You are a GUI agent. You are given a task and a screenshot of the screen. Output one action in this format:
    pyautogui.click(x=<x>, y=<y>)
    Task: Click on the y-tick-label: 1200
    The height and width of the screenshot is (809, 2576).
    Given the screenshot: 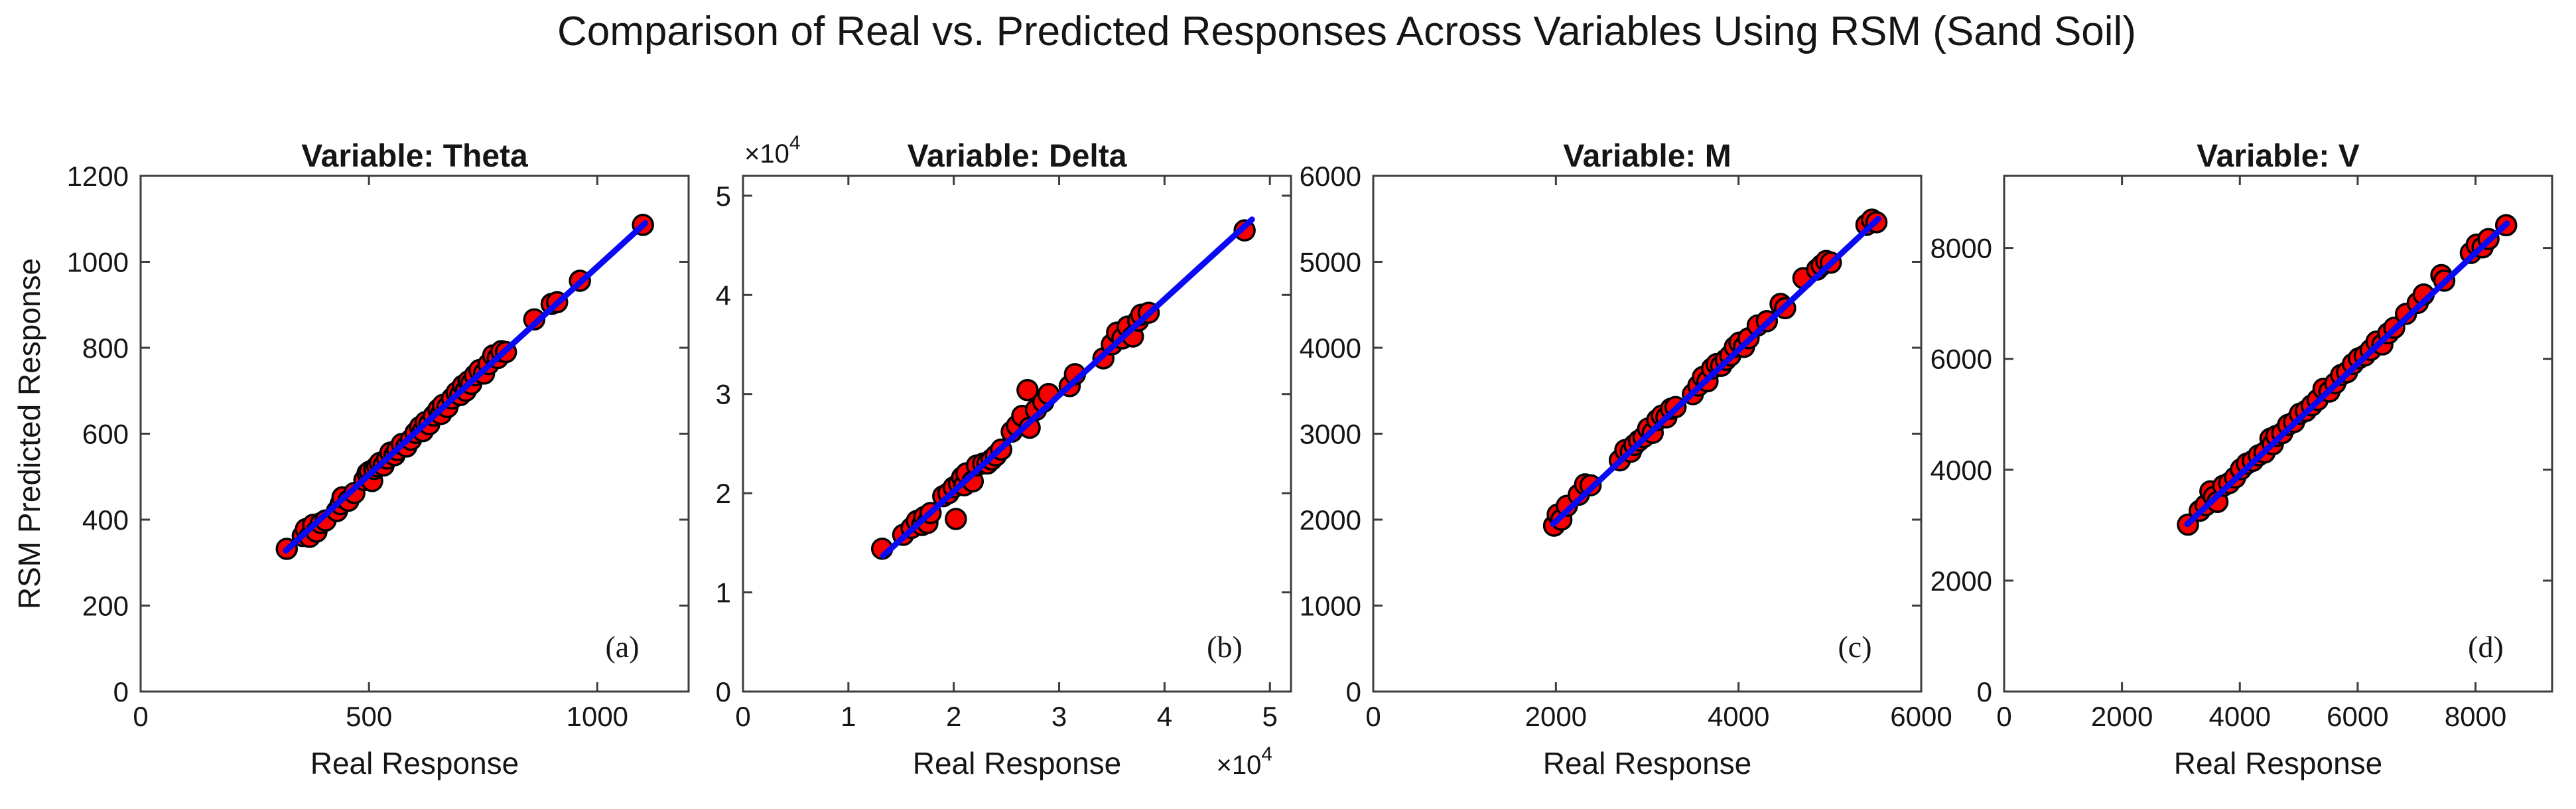 What is the action you would take?
    pyautogui.click(x=98, y=176)
    